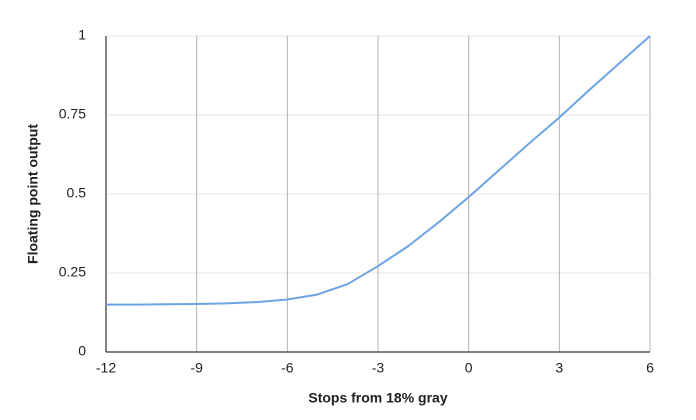 This screenshot has width=696, height=420. What do you see at coordinates (77, 193) in the screenshot?
I see `y-tick-label: 0.5` at bounding box center [77, 193].